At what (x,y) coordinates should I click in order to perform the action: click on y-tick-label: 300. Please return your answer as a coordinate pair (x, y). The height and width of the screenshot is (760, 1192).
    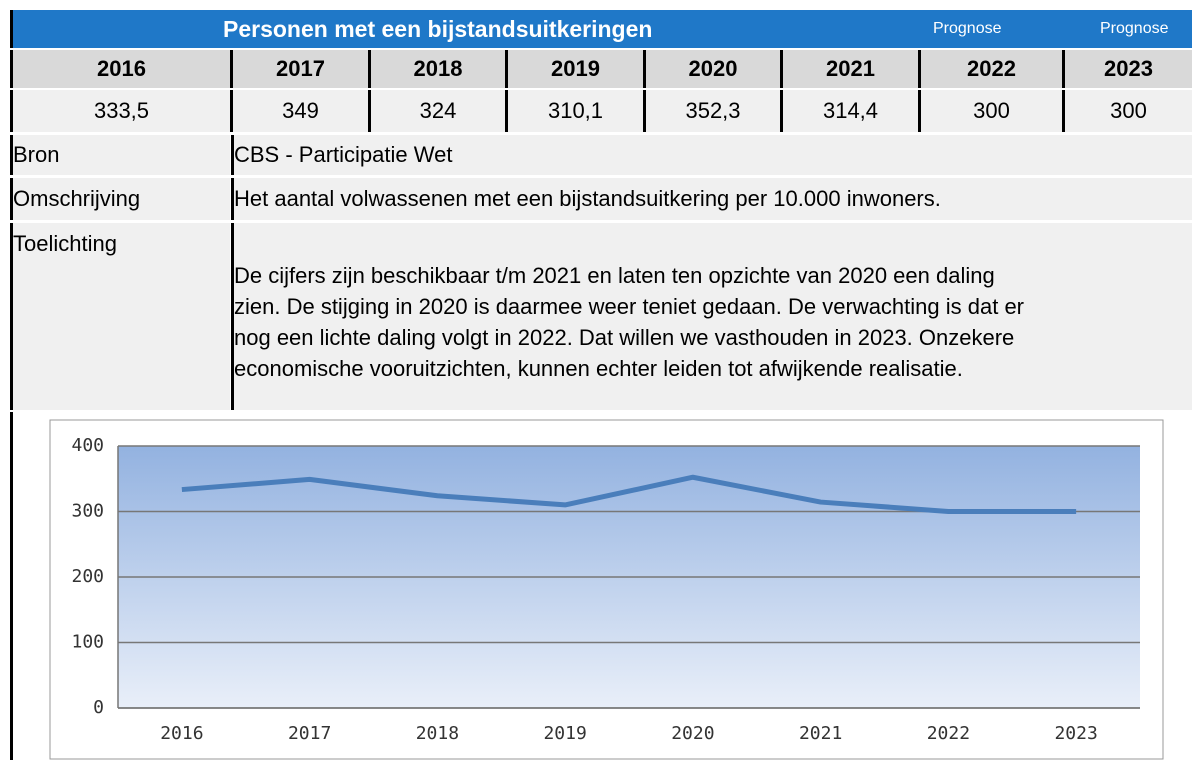
    Looking at the image, I should click on (87, 511).